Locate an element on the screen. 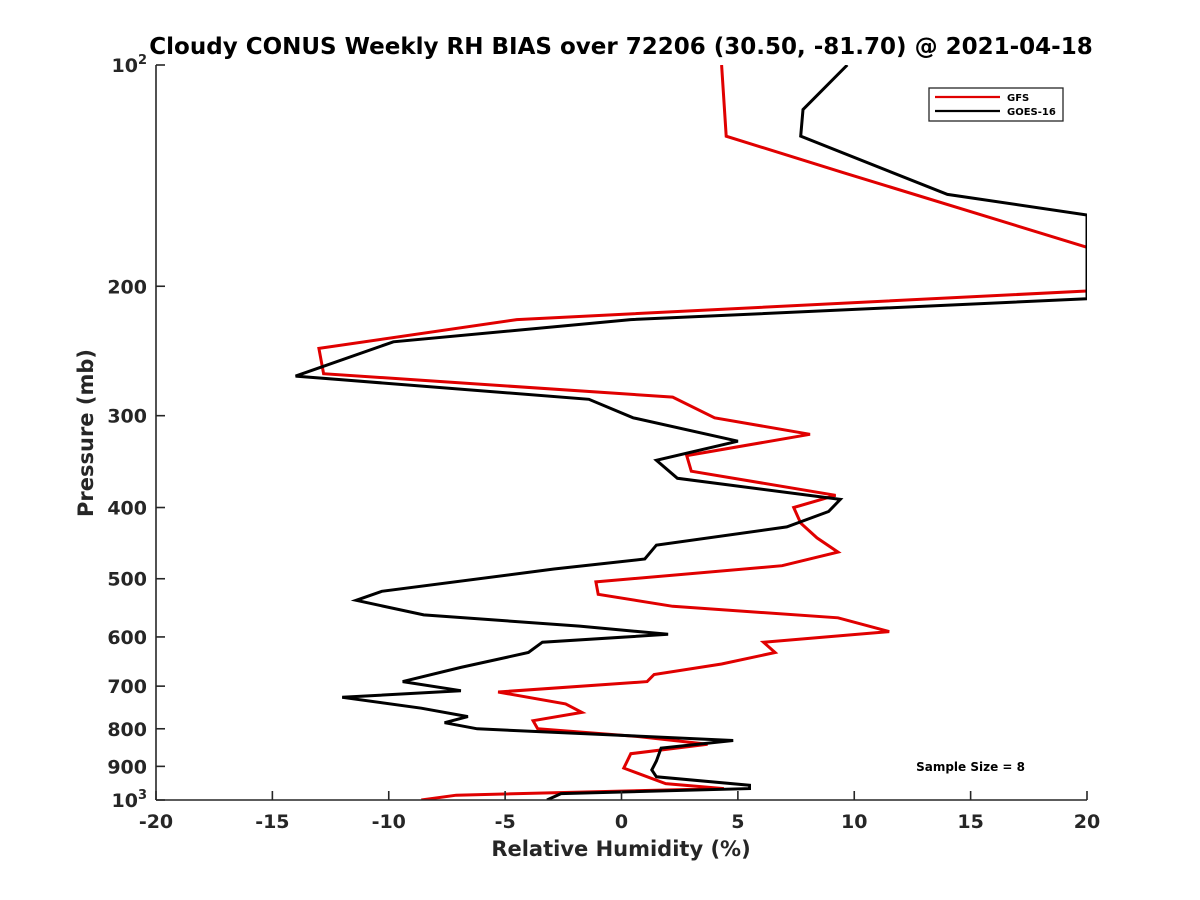  x-tick-label: -5 is located at coordinates (505, 822).